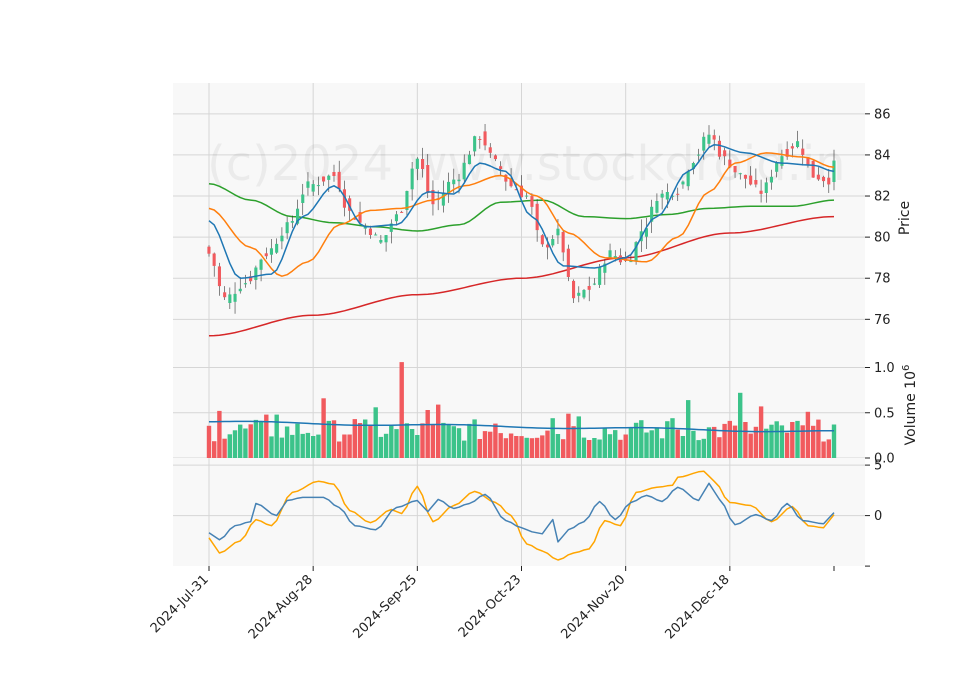  I want to click on volume-ma-path, so click(521, 426).